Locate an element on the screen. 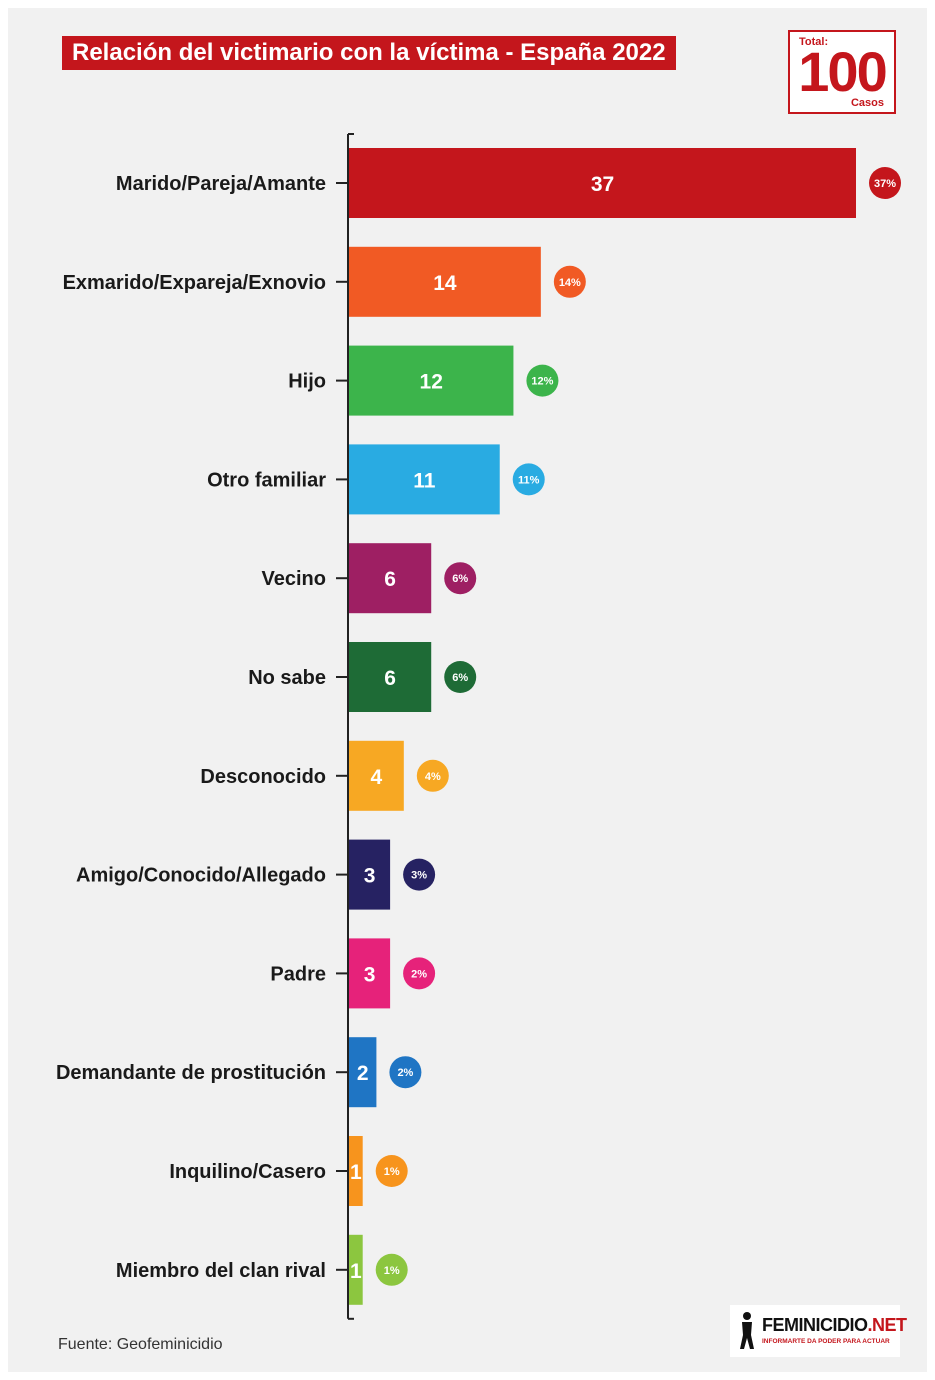 The image size is (935, 1380). percent-label: 12% is located at coordinates (542, 382).